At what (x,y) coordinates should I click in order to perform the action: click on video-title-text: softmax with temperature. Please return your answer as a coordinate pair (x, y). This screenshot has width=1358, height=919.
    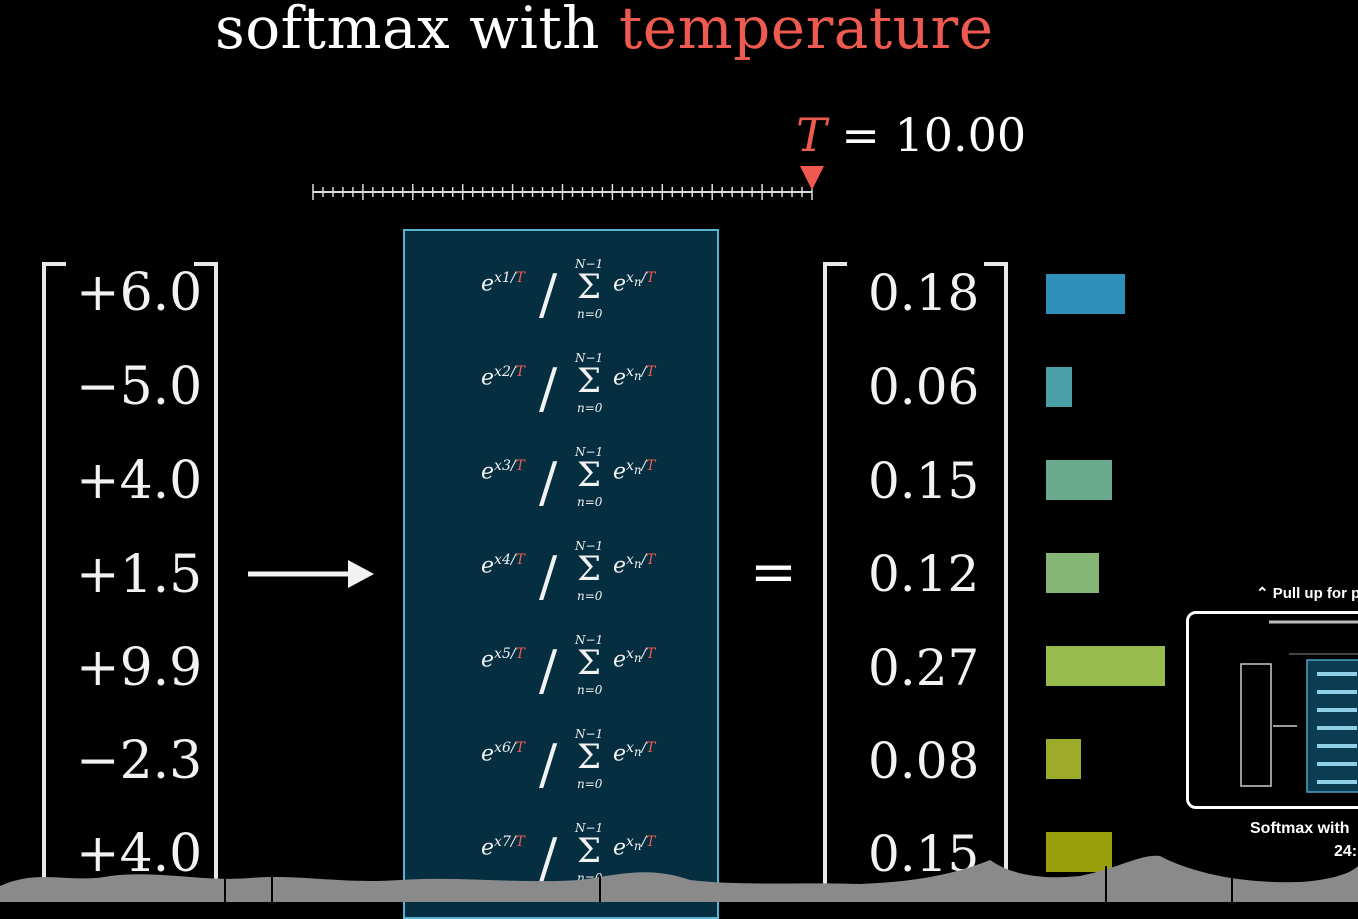
    Looking at the image, I should click on (604, 31).